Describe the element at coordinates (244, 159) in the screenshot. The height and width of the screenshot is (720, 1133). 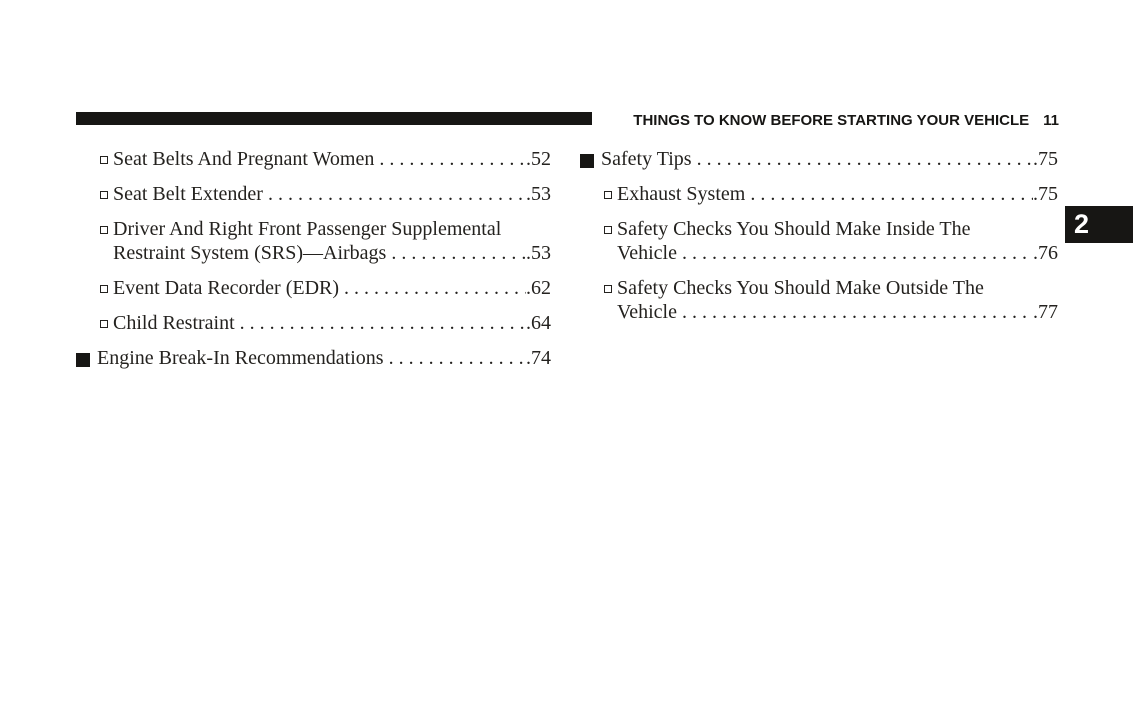
I see `entry-label: Seat Belts And Pregnant Women` at that location.